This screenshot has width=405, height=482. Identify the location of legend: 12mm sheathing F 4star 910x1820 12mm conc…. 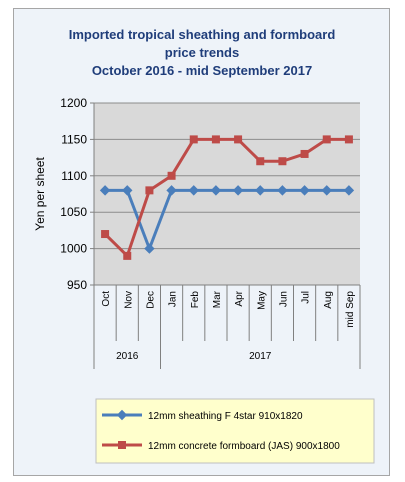
(235, 431).